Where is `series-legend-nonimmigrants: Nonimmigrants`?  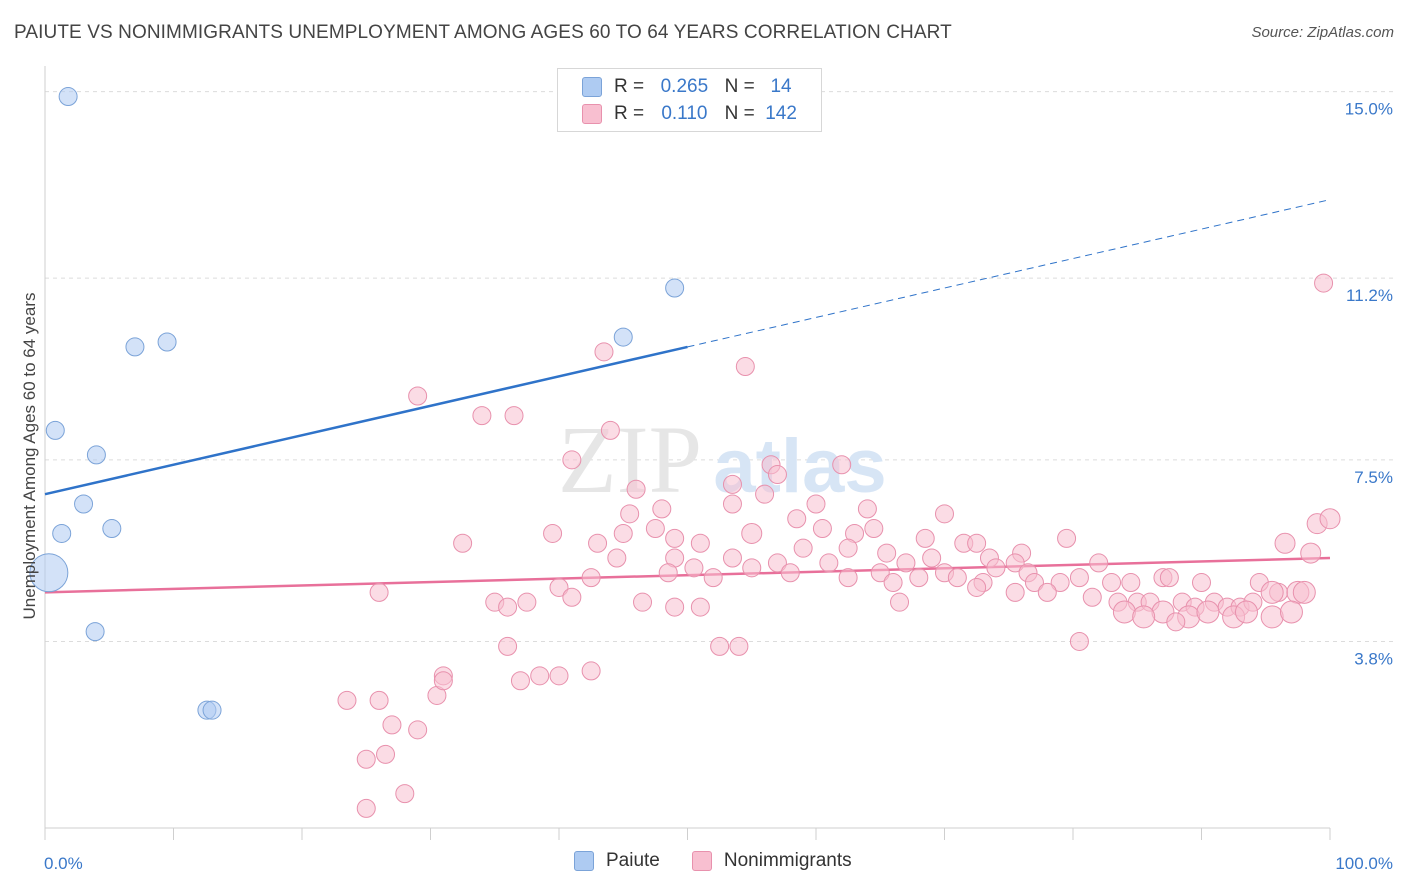 series-legend-nonimmigrants: Nonimmigrants is located at coordinates (771, 861).